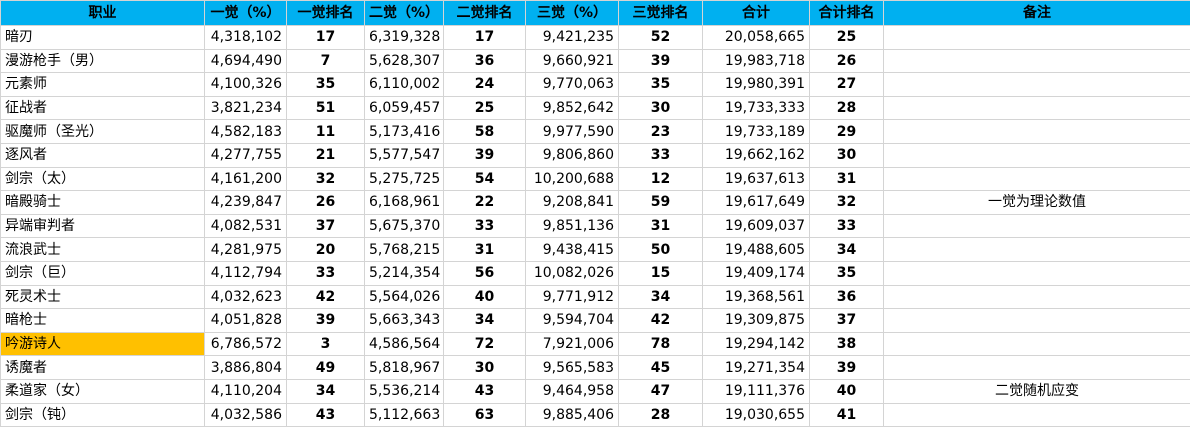 The image size is (1190, 438). What do you see at coordinates (846, 131) in the screenshot?
I see `total-rank-cell: 29` at bounding box center [846, 131].